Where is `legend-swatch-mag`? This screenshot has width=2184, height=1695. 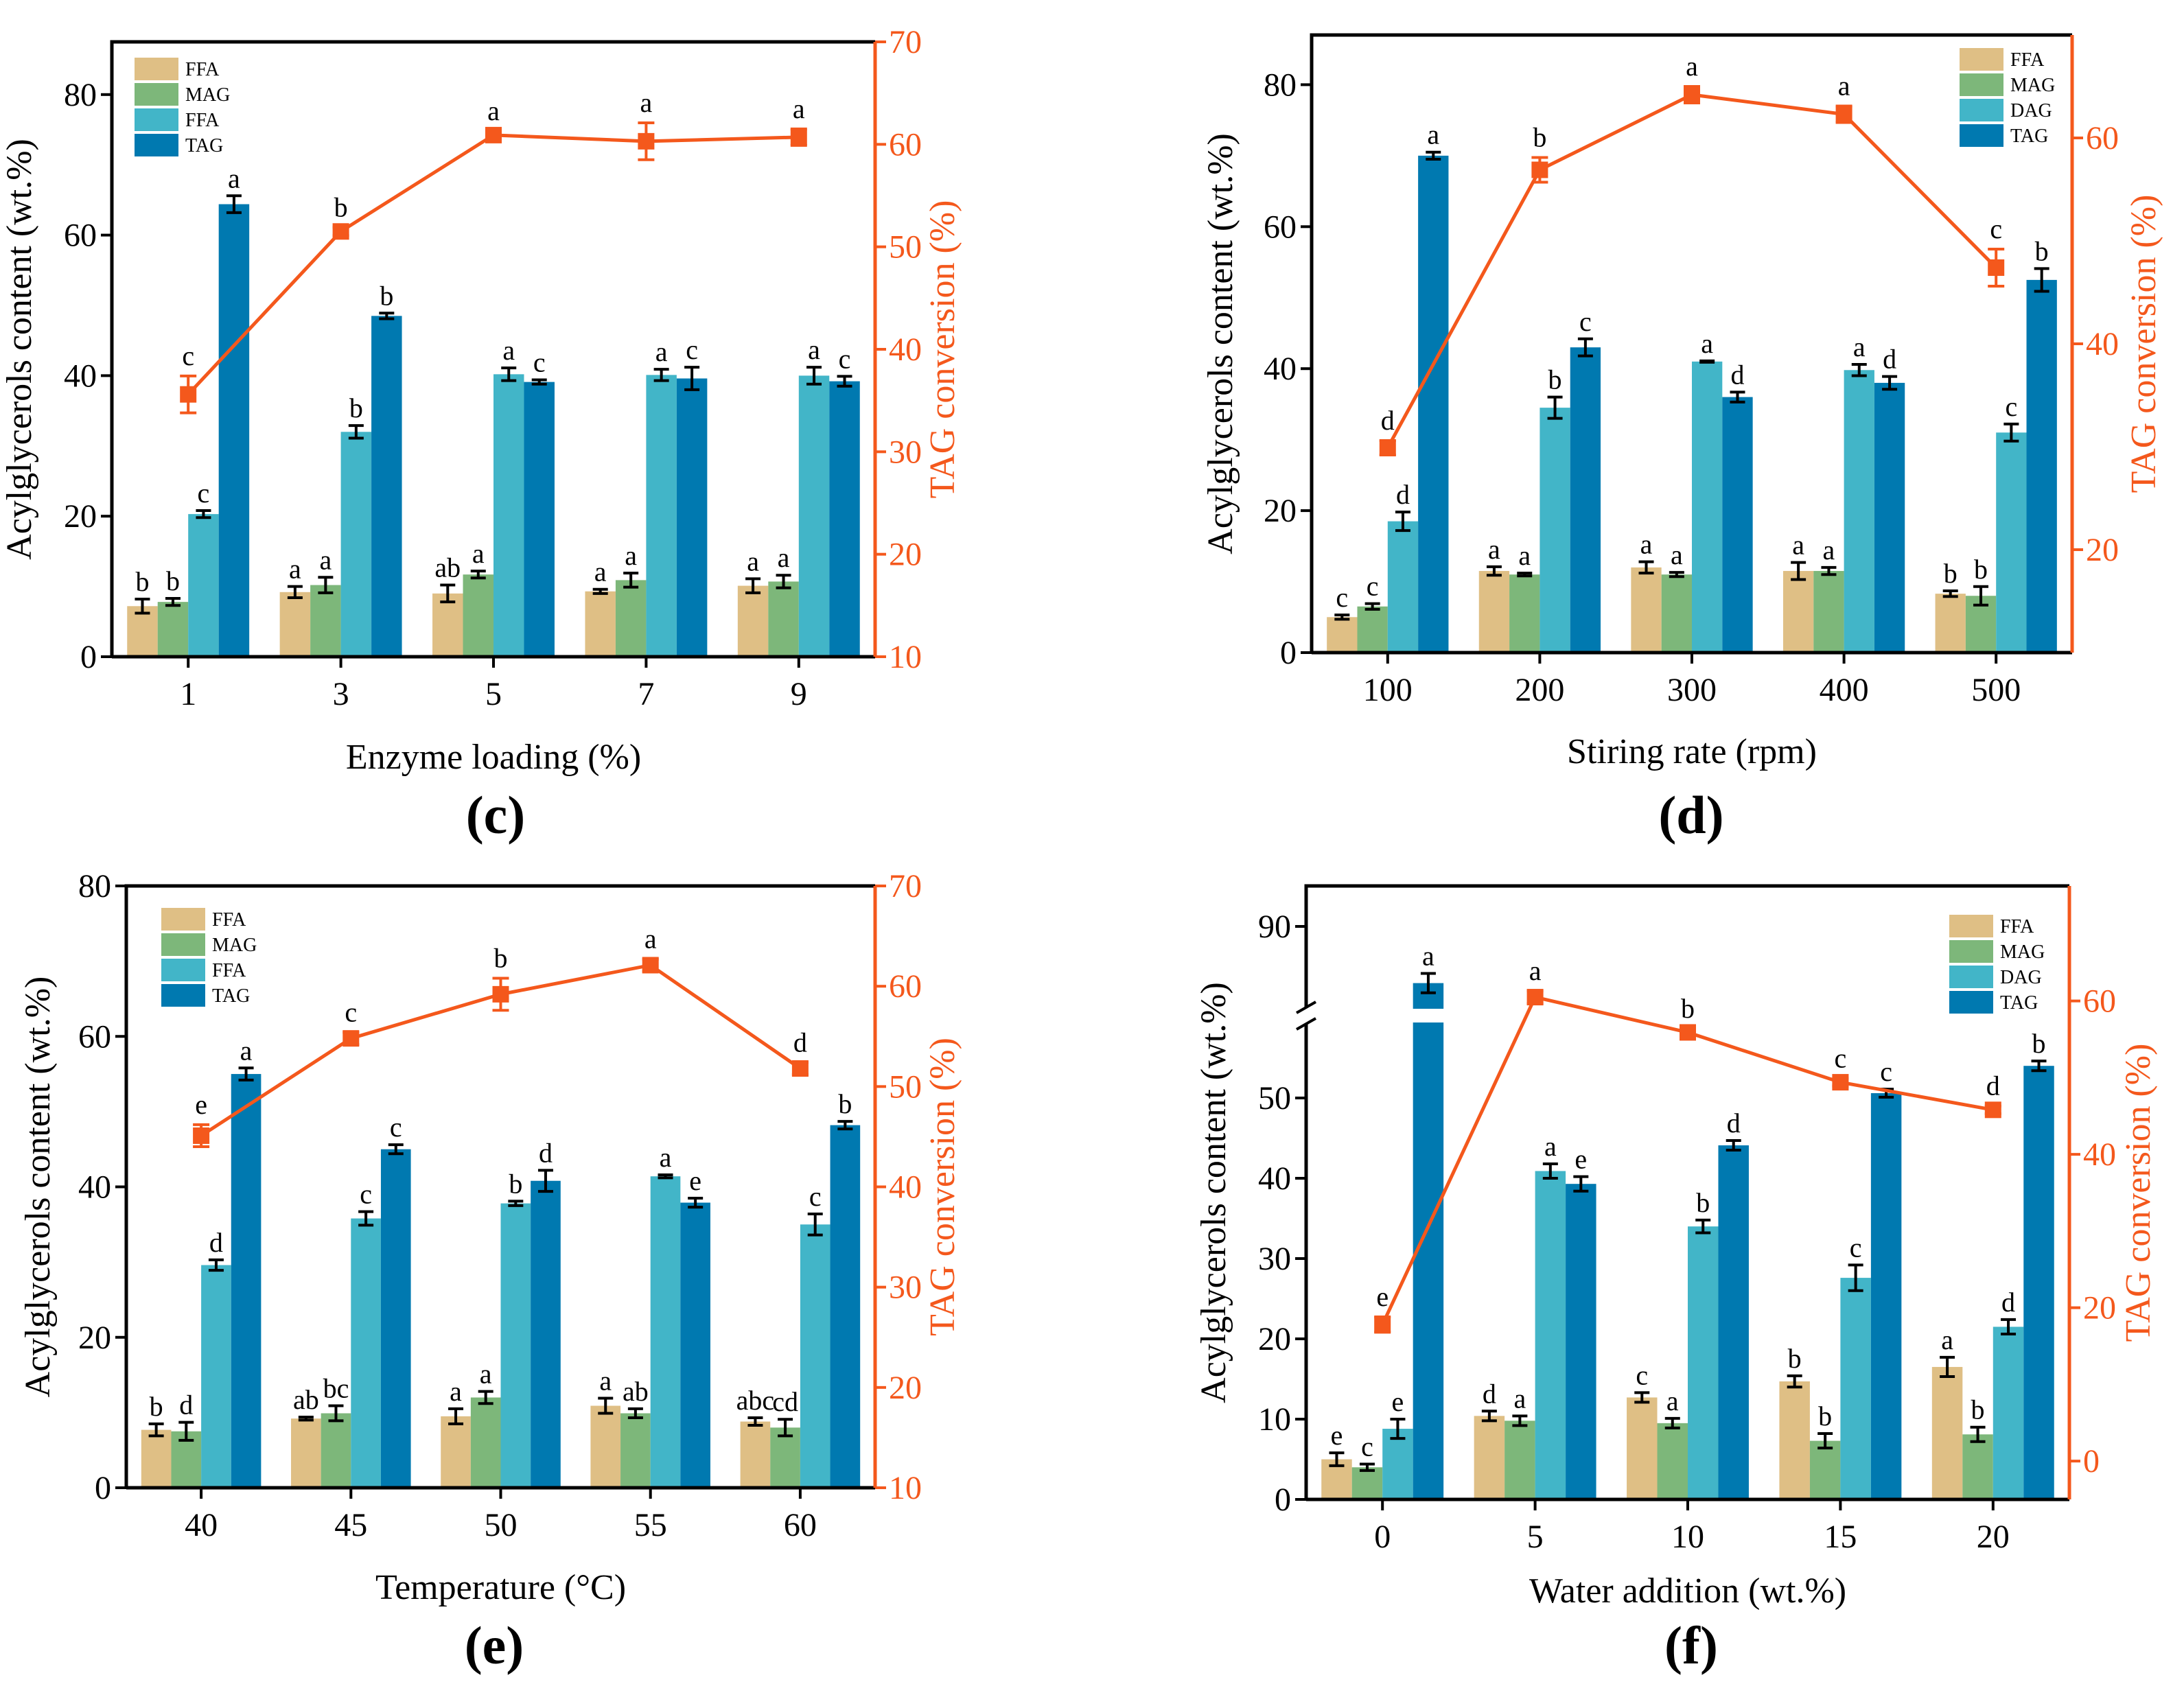
legend-swatch-mag is located at coordinates (1981, 84).